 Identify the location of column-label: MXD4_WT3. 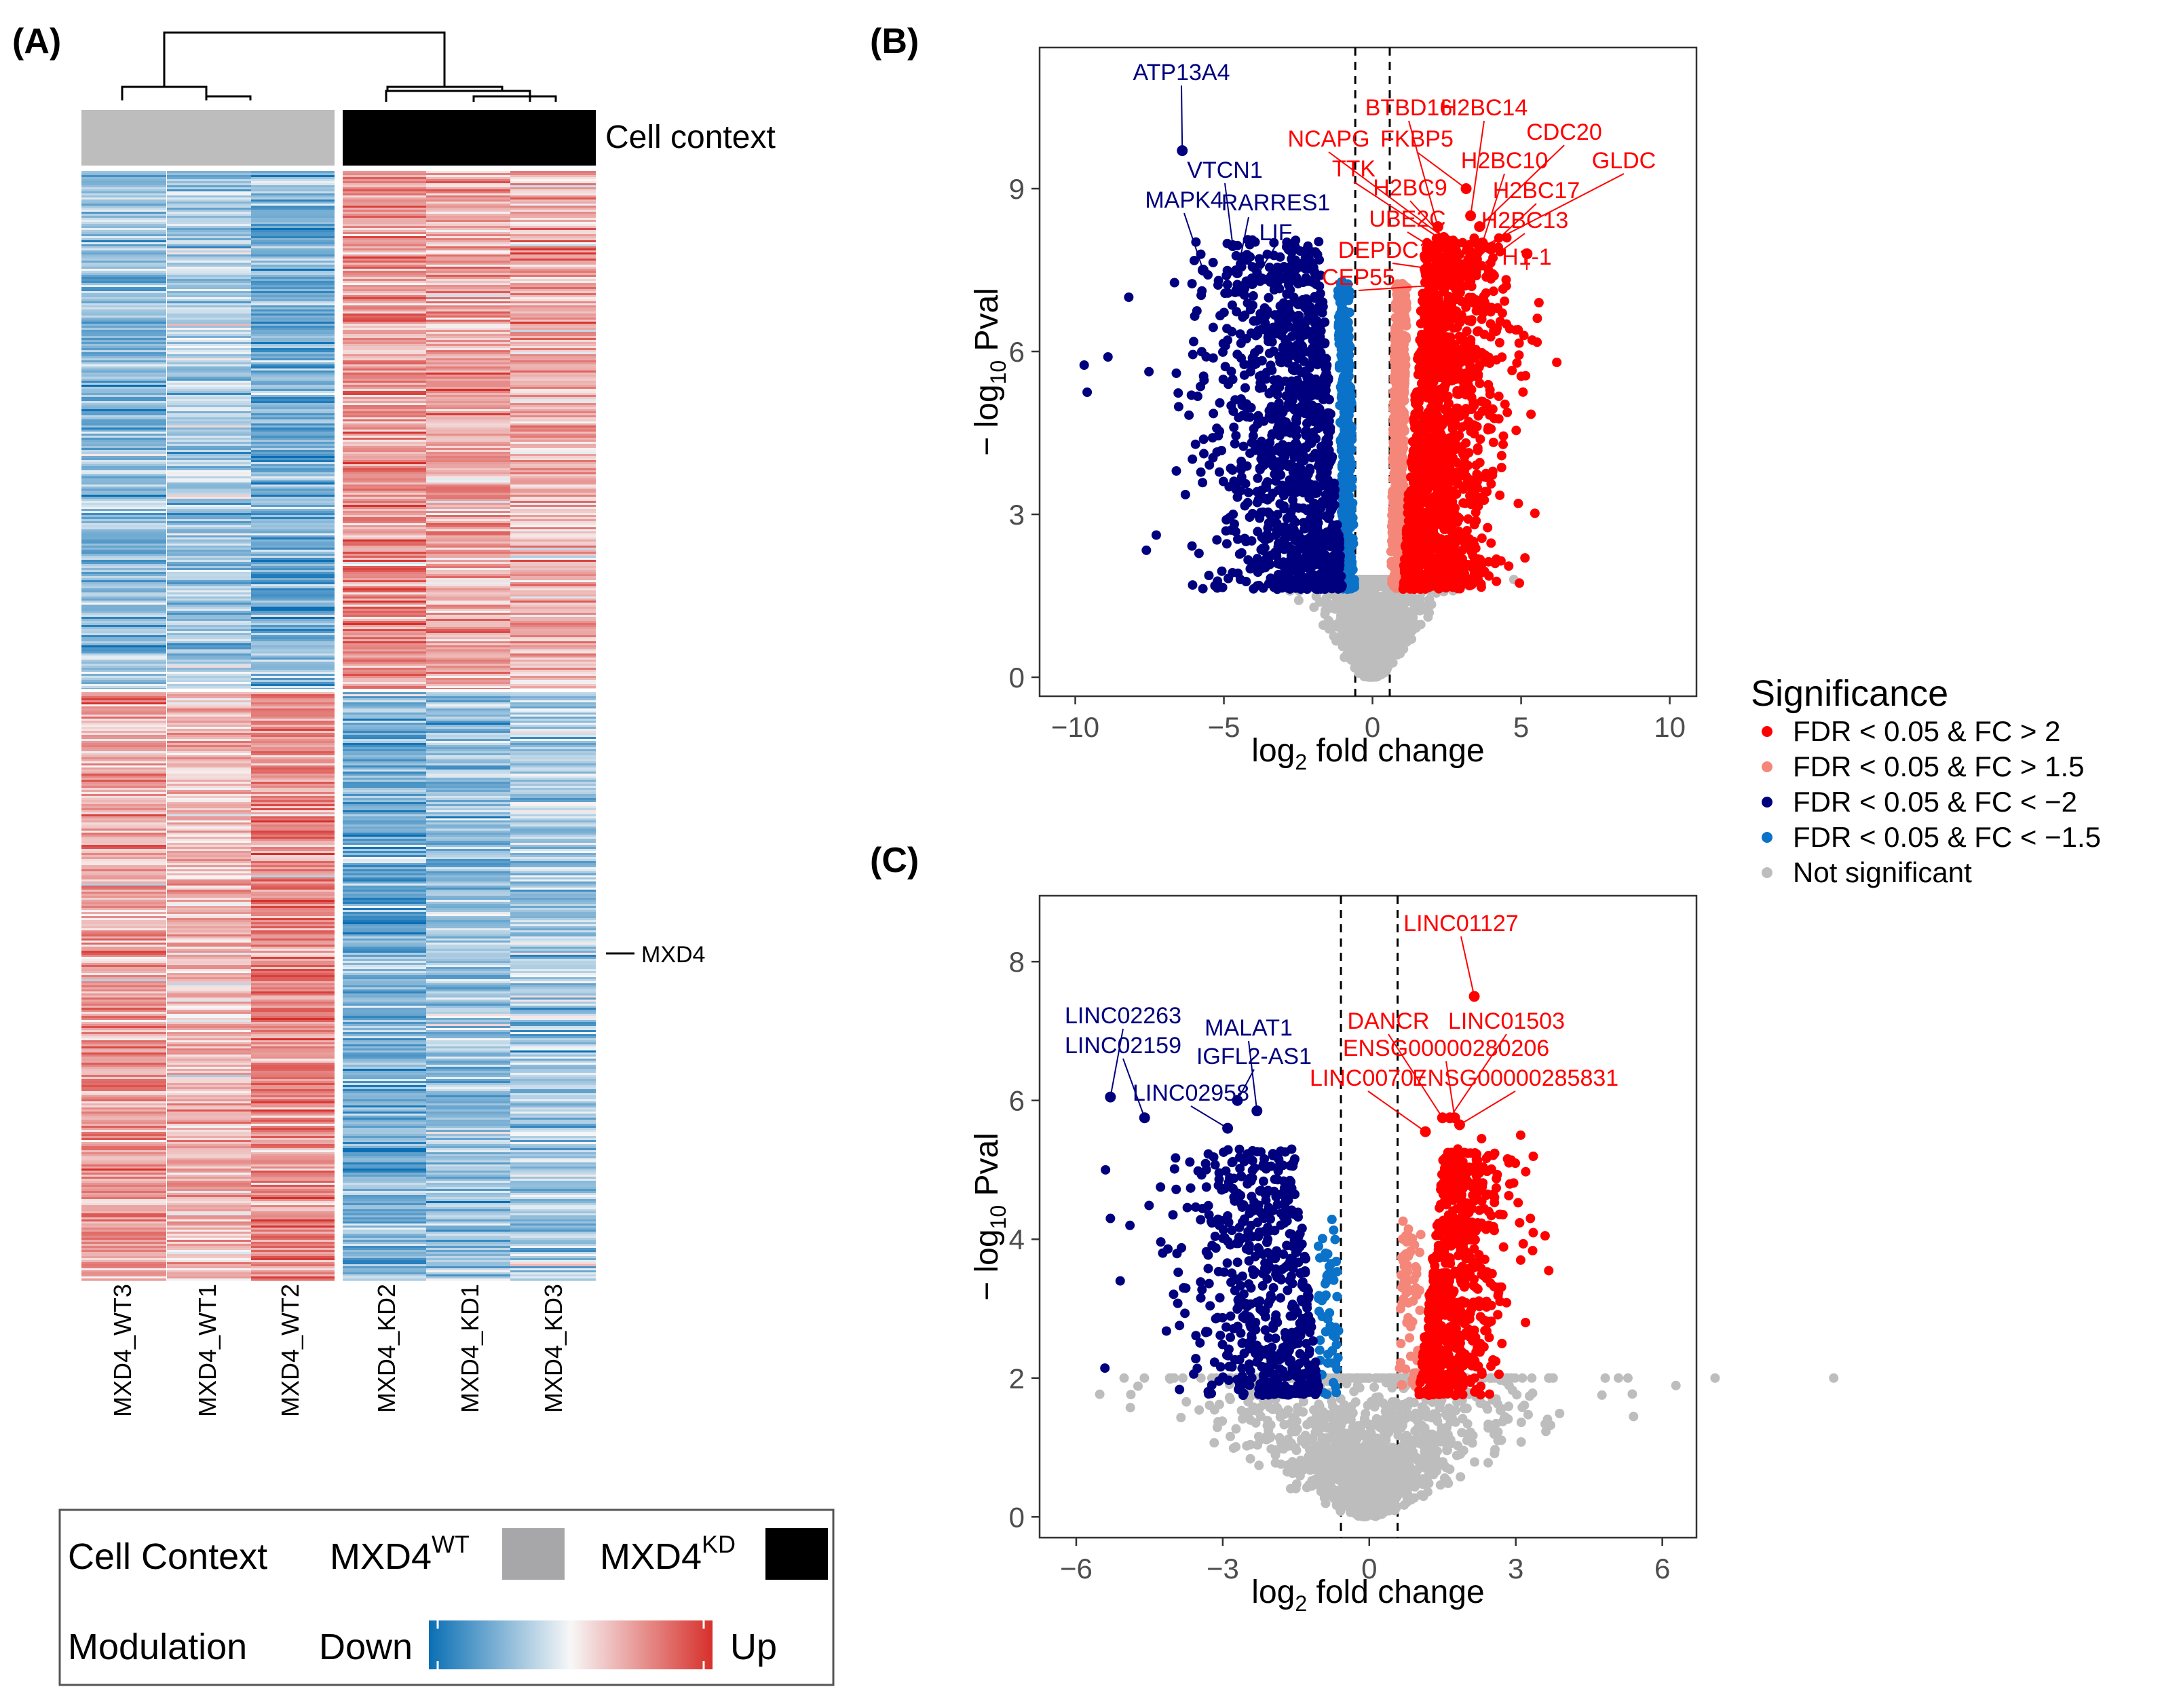
(122, 1350).